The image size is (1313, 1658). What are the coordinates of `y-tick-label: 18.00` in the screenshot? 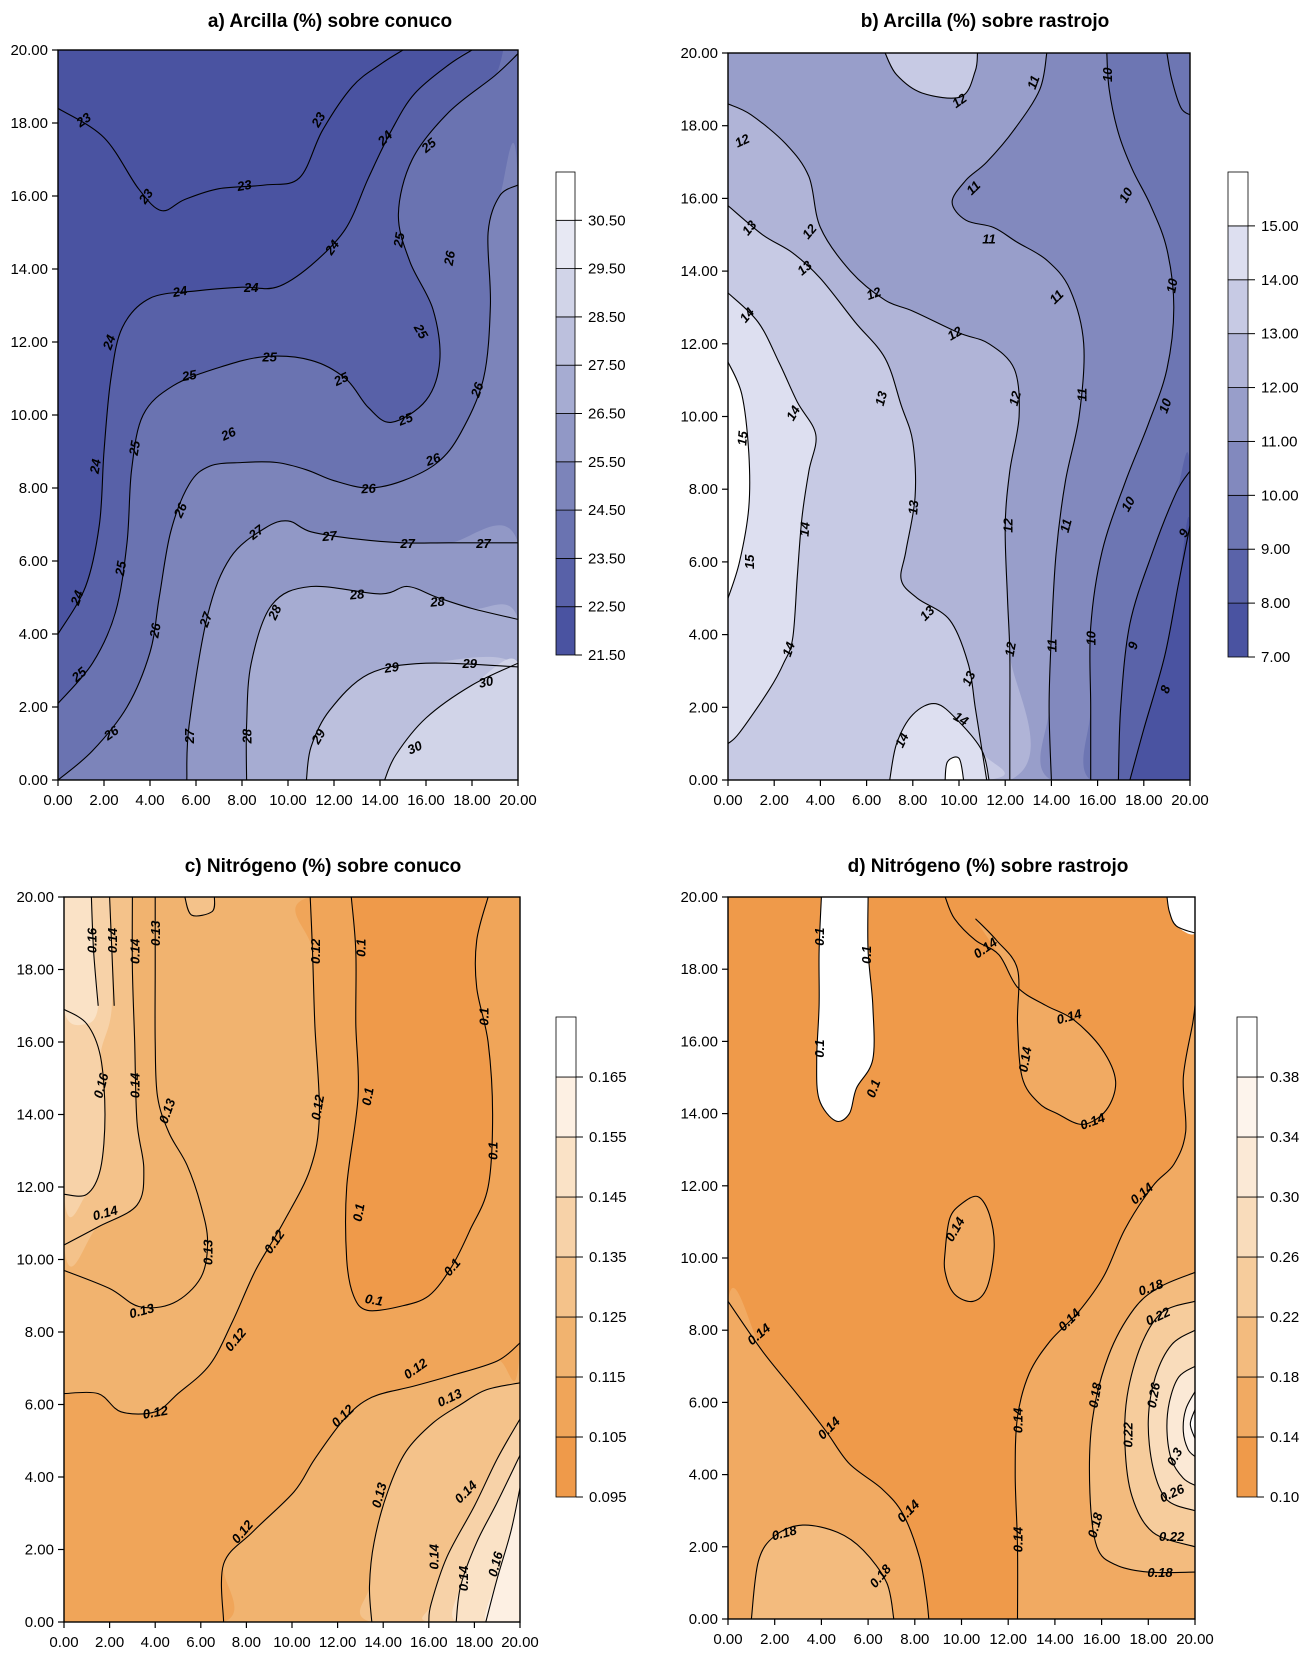 It's located at (699, 969).